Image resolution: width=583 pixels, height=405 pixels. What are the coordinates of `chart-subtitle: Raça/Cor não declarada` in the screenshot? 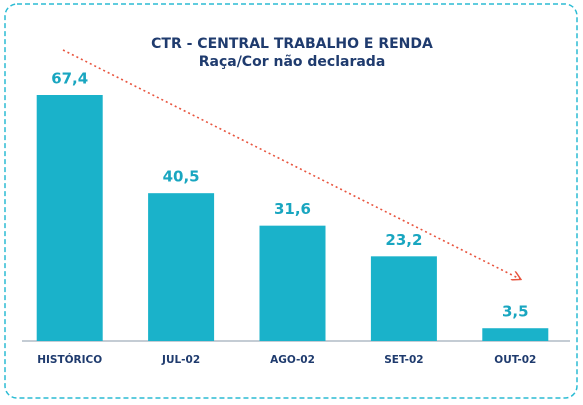 It's located at (292, 62).